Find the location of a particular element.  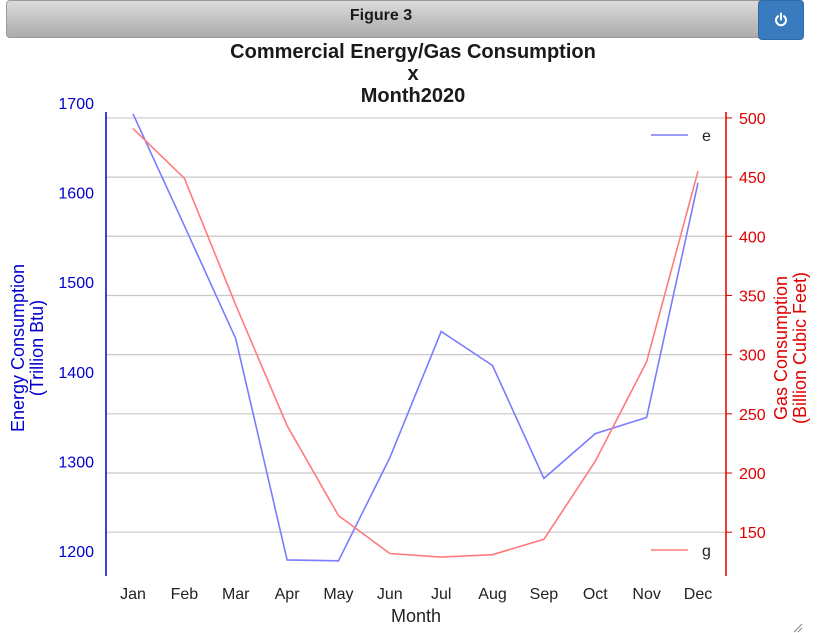

x-tick-label: Feb is located at coordinates (185, 594).